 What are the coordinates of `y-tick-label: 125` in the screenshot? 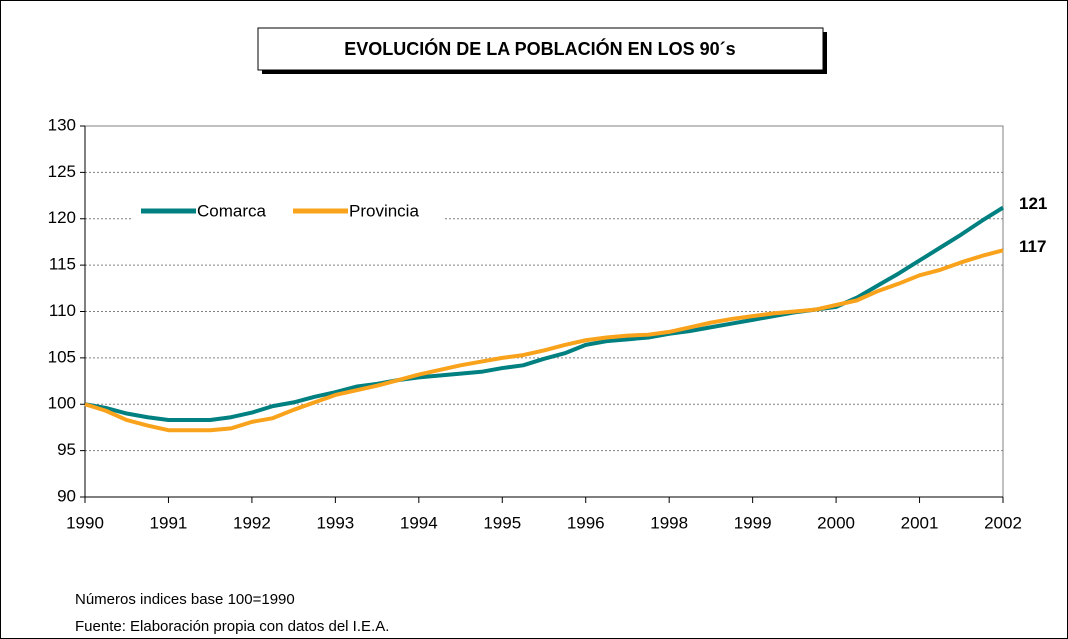 It's located at (62, 171).